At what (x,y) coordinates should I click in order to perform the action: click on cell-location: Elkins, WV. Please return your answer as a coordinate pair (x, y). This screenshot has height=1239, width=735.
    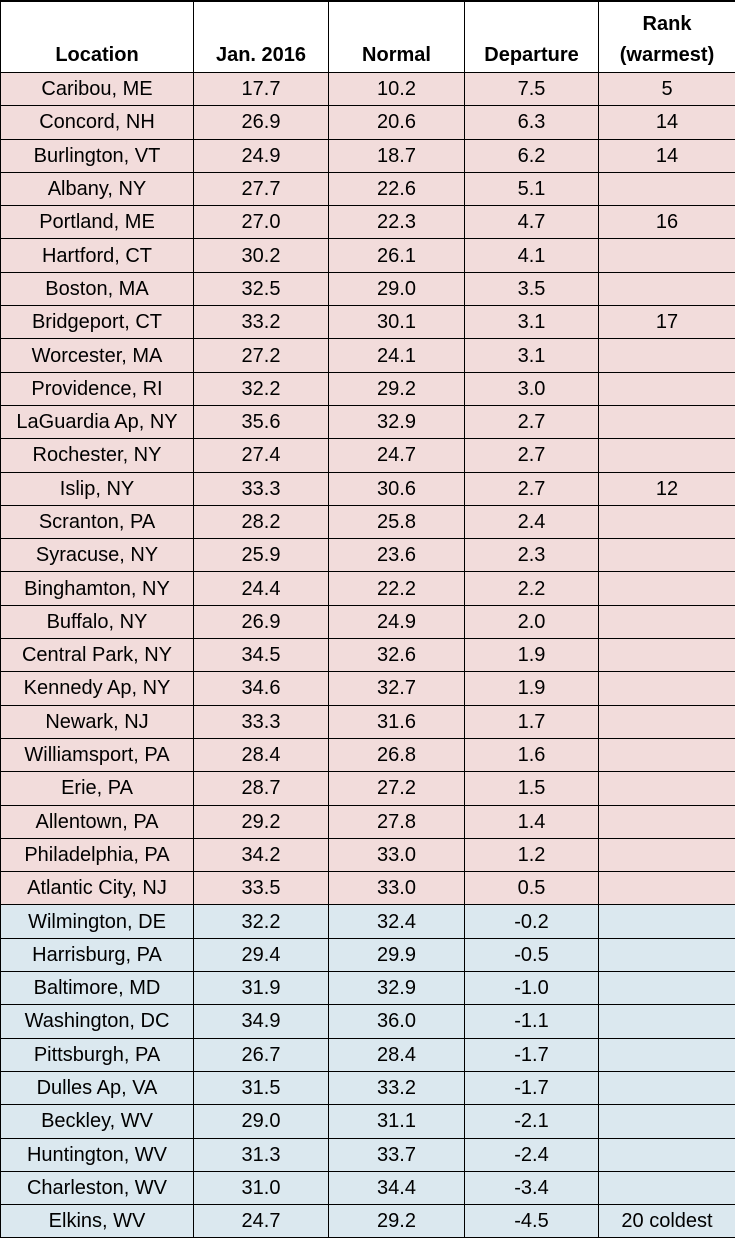
    Looking at the image, I should click on (97, 1221).